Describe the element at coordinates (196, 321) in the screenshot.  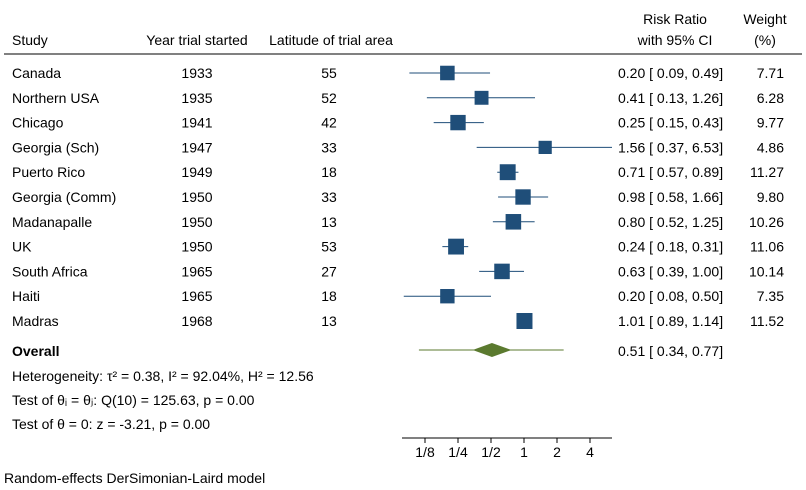
I see `study-year: 1968` at that location.